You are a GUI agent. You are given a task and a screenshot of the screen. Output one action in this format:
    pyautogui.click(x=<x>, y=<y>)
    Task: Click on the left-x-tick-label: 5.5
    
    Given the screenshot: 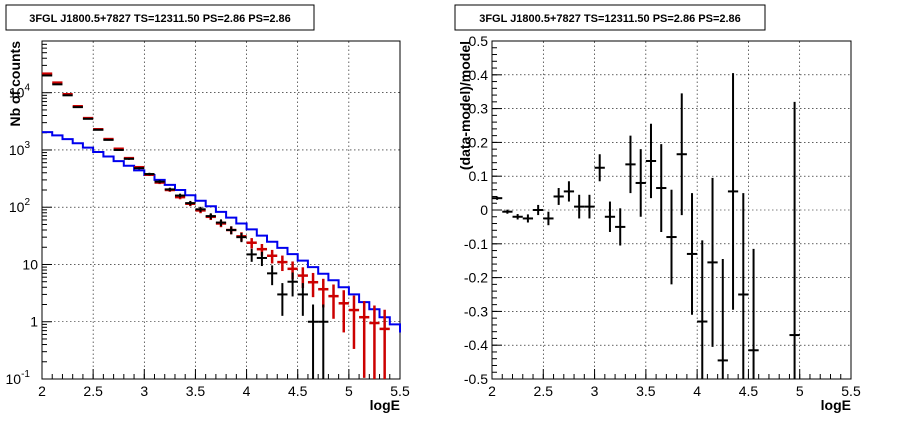 What is the action you would take?
    pyautogui.click(x=400, y=391)
    